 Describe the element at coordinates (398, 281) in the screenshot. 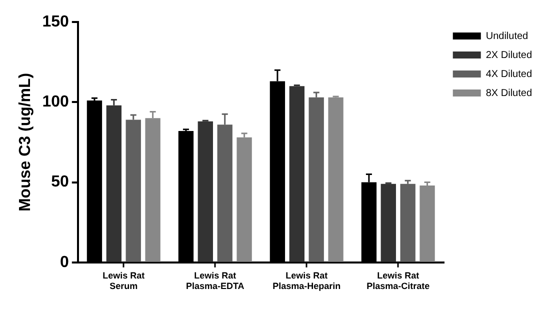

I see `x-tick-label: Lewis Rat Plasma-Citrate` at that location.